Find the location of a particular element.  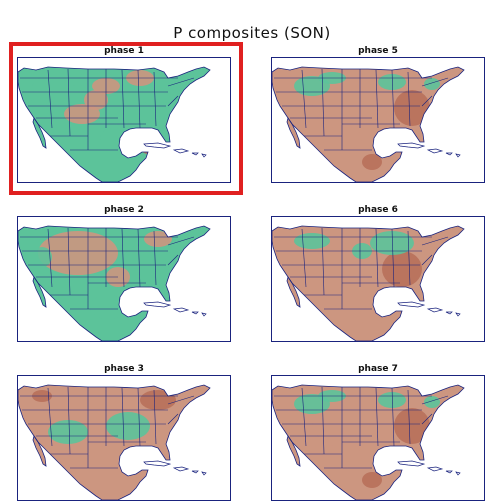

panel-label: phase 5 is located at coordinates (378, 51).